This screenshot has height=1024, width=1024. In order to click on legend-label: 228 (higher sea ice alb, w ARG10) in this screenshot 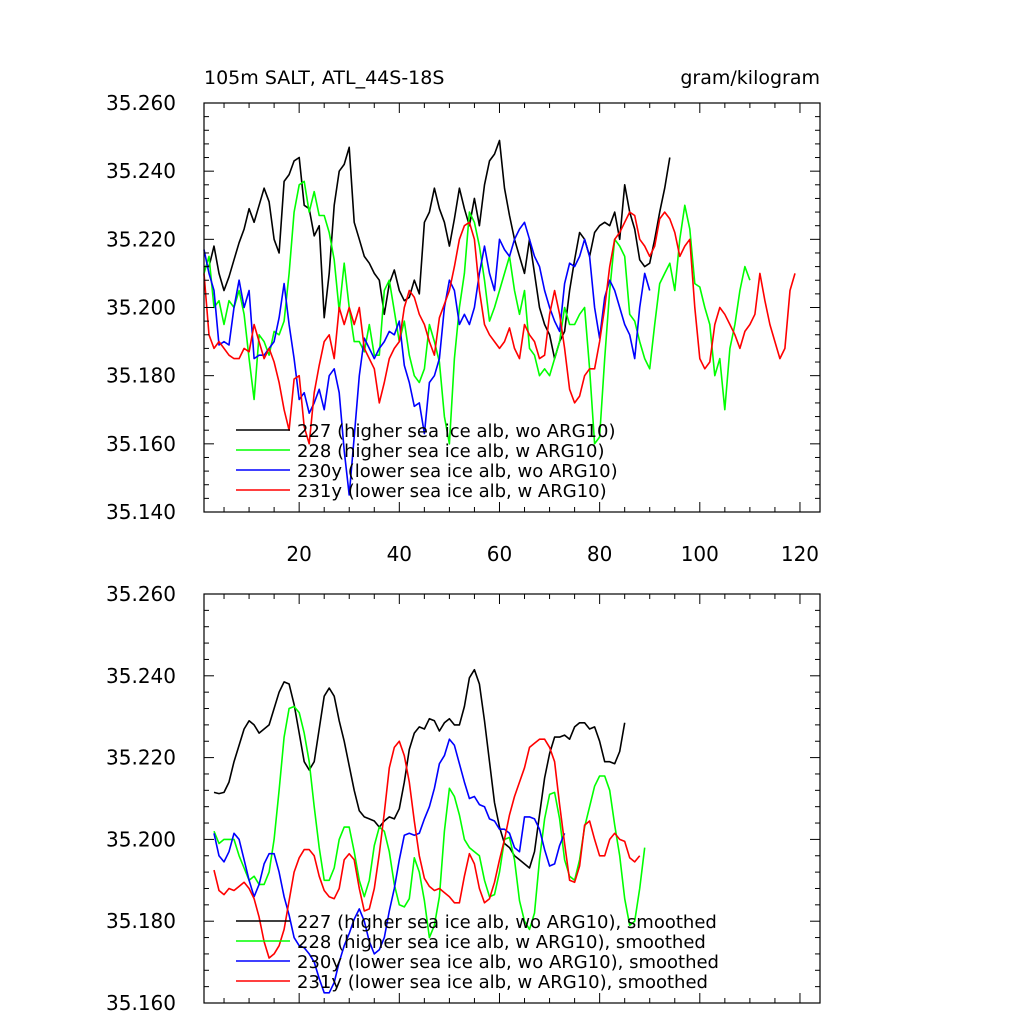, I will do `click(450, 451)`.